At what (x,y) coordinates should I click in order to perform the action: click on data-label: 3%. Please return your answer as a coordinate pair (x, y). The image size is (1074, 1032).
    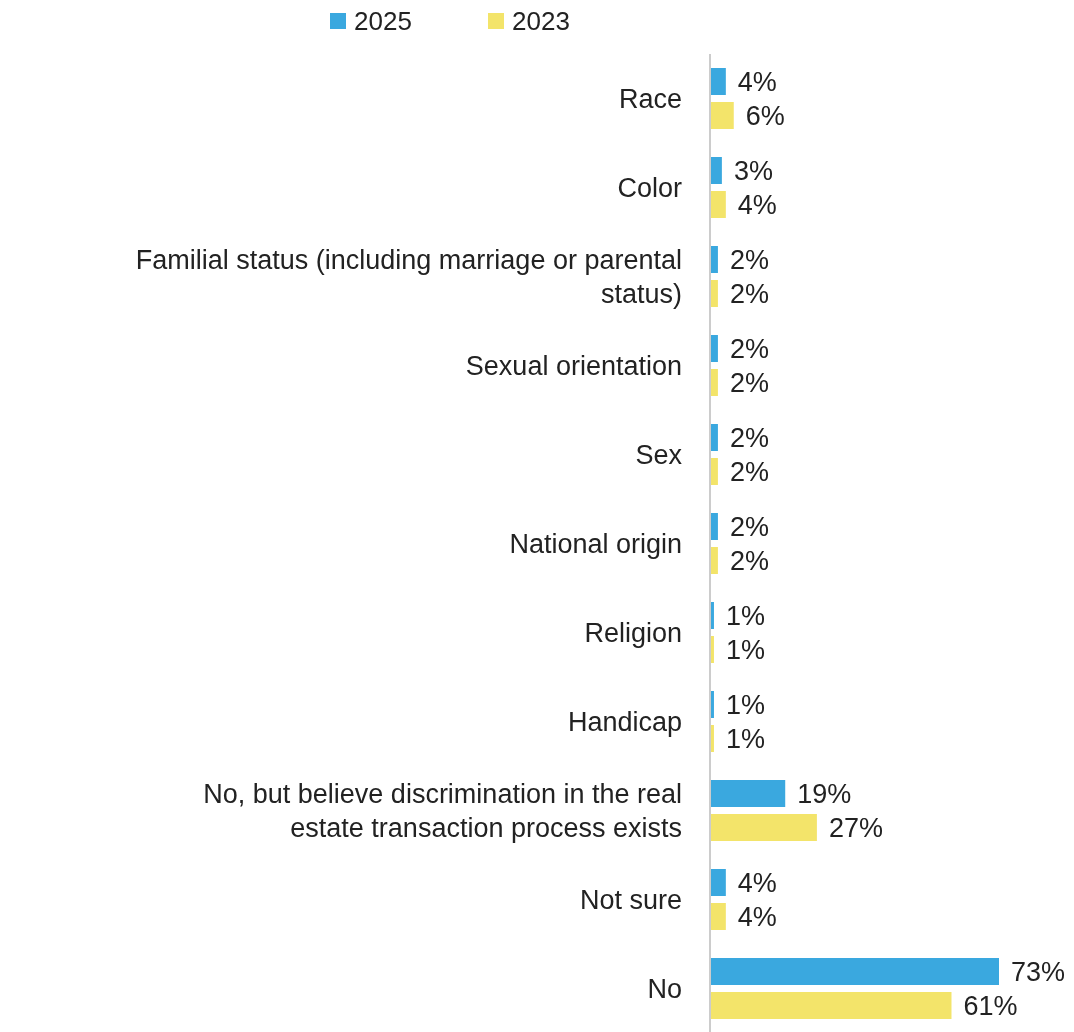
    Looking at the image, I should click on (753, 170).